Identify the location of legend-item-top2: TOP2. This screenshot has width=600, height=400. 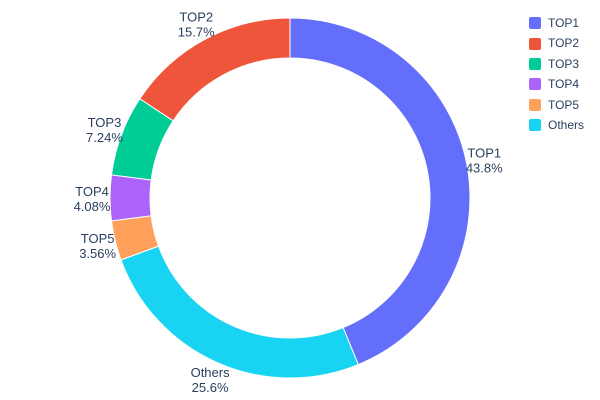
(556, 43).